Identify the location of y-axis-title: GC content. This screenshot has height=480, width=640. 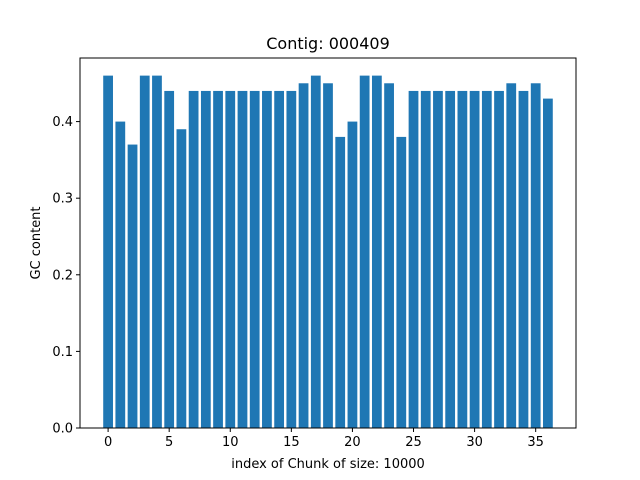
(36, 242).